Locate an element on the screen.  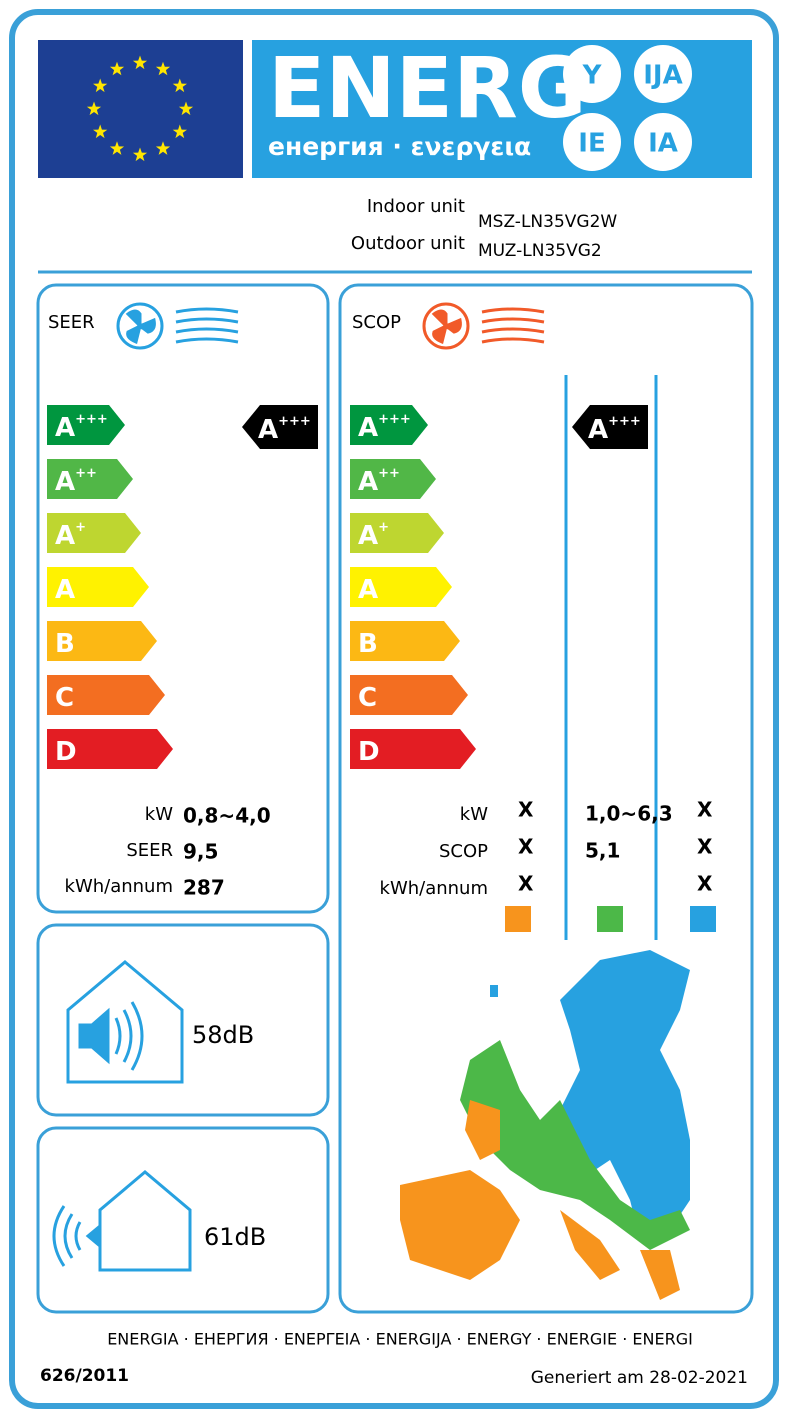
outdoor-model: MUZ-LN35VG2 is located at coordinates (540, 251).